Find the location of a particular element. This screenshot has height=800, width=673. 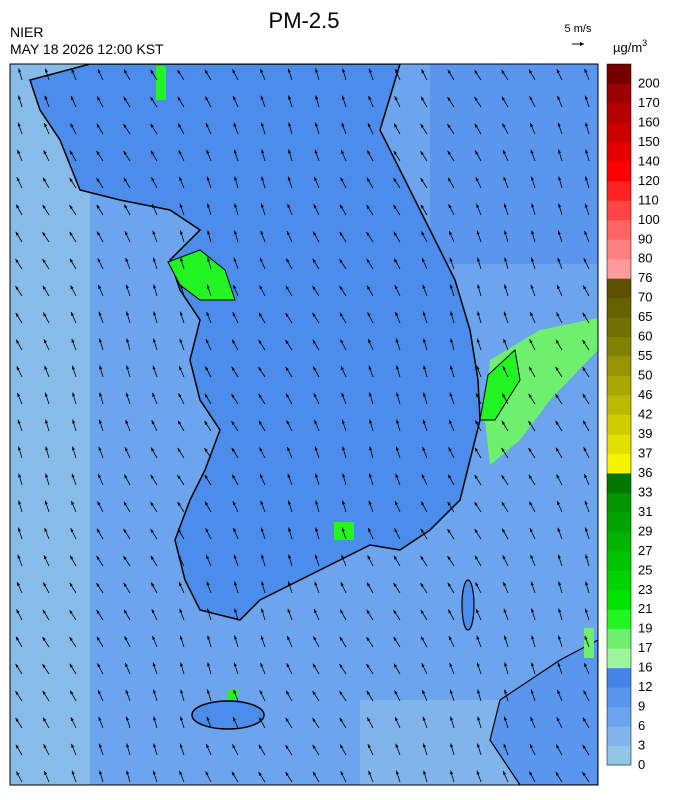

colorbar-label: 19 is located at coordinates (645, 628).